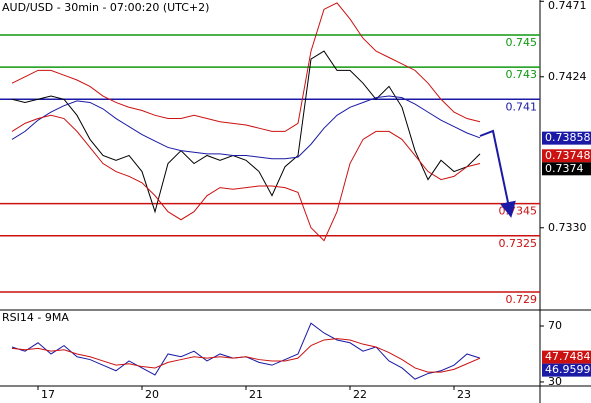  I want to click on level-label: 0.729, so click(522, 299).